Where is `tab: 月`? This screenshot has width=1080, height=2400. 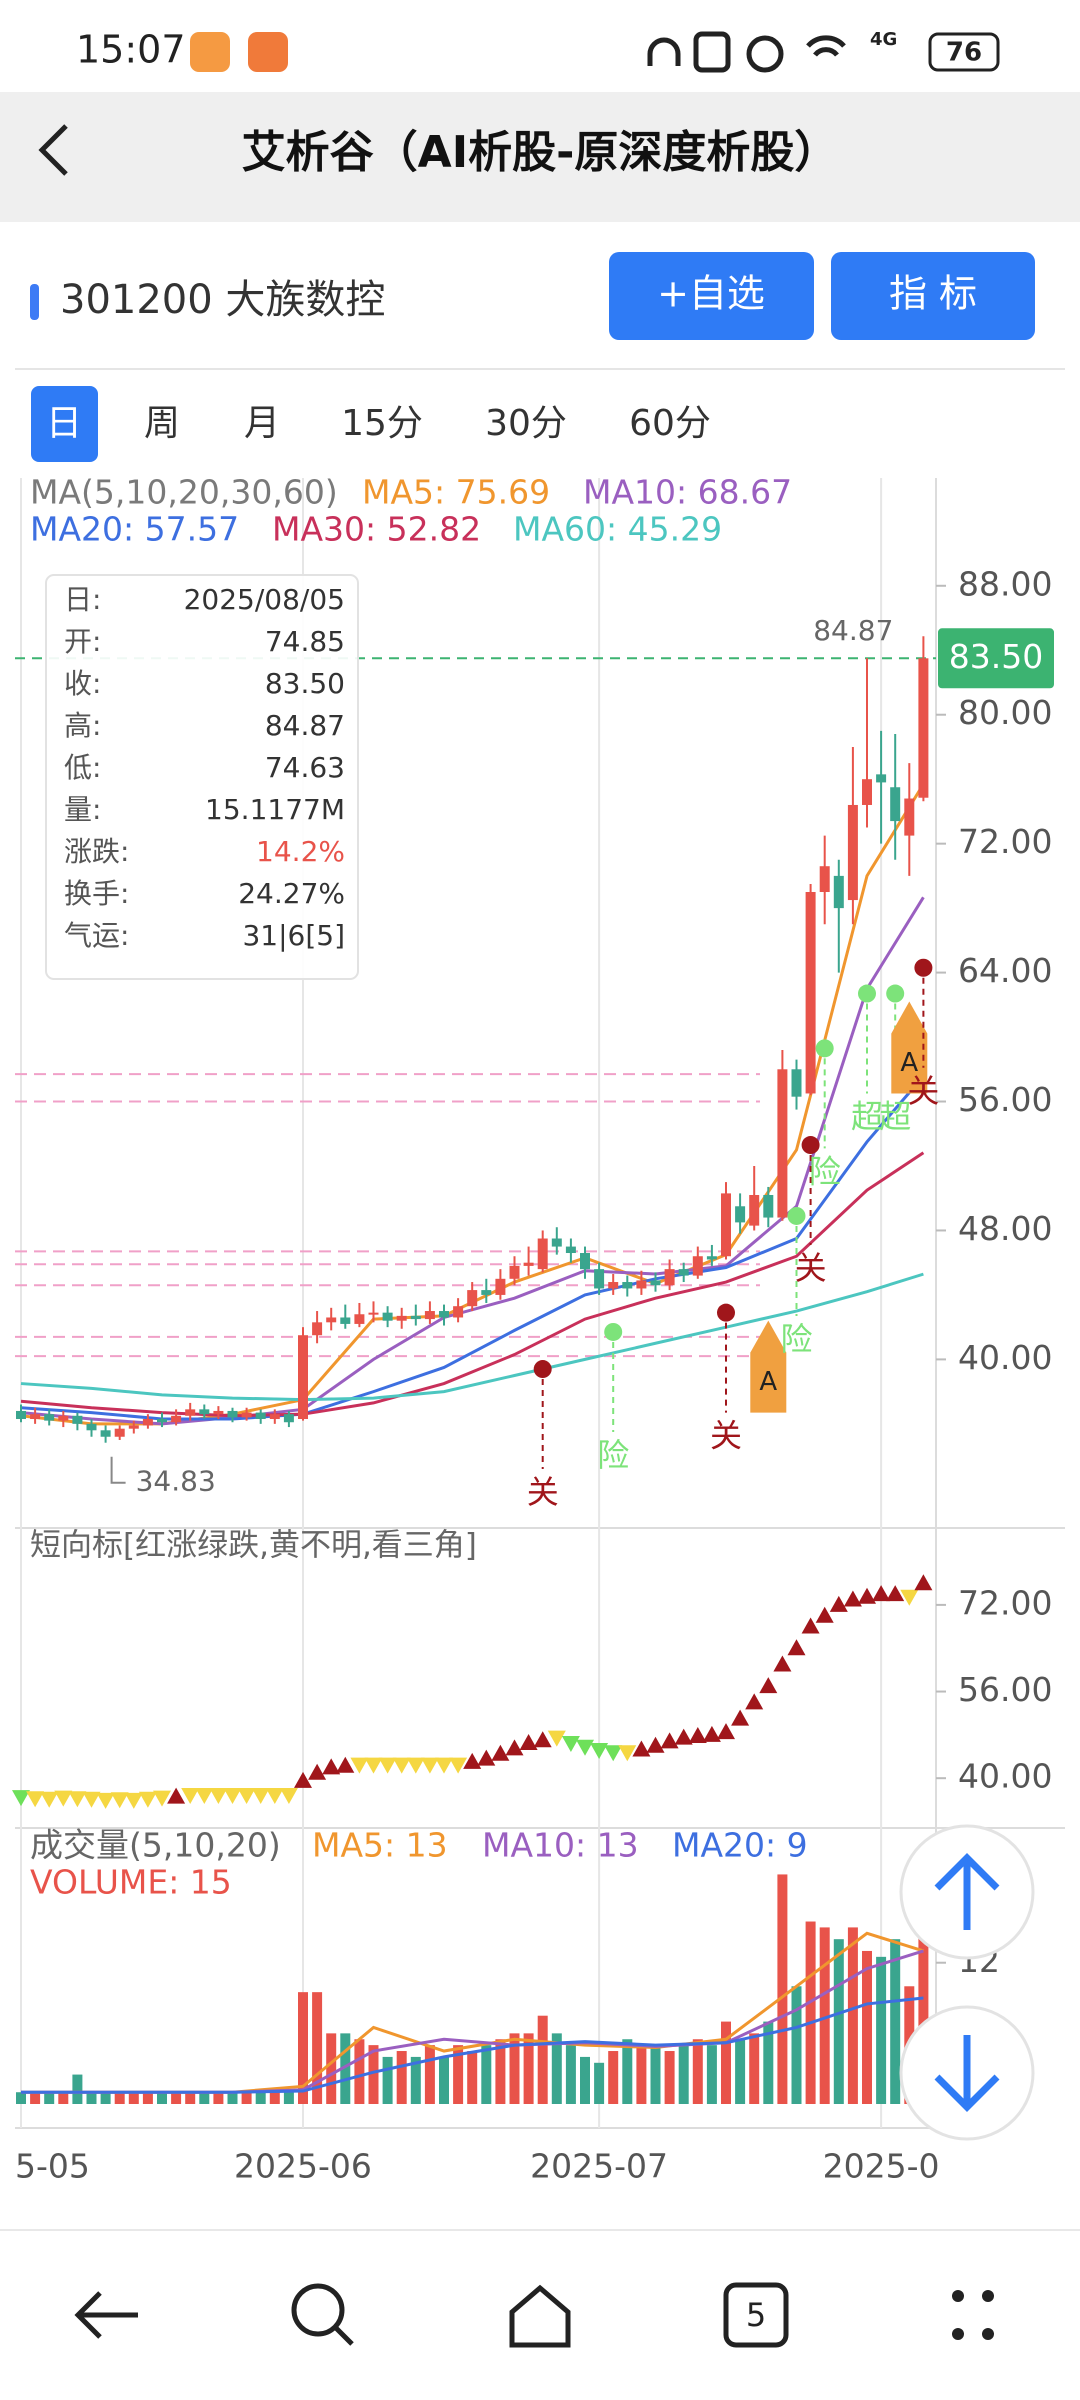 tab: 月 is located at coordinates (262, 423).